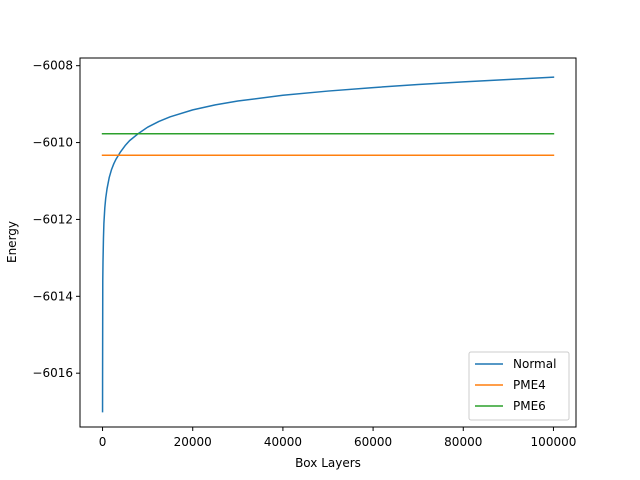 This screenshot has width=640, height=480. I want to click on legend-box, so click(519, 386).